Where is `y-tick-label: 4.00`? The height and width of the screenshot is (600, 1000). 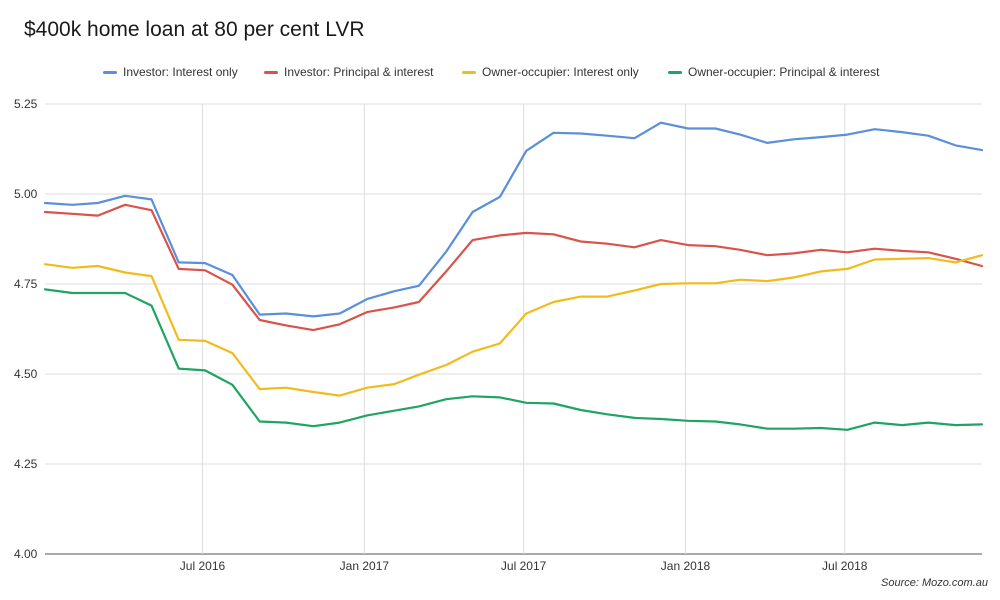
y-tick-label: 4.00 is located at coordinates (26, 554).